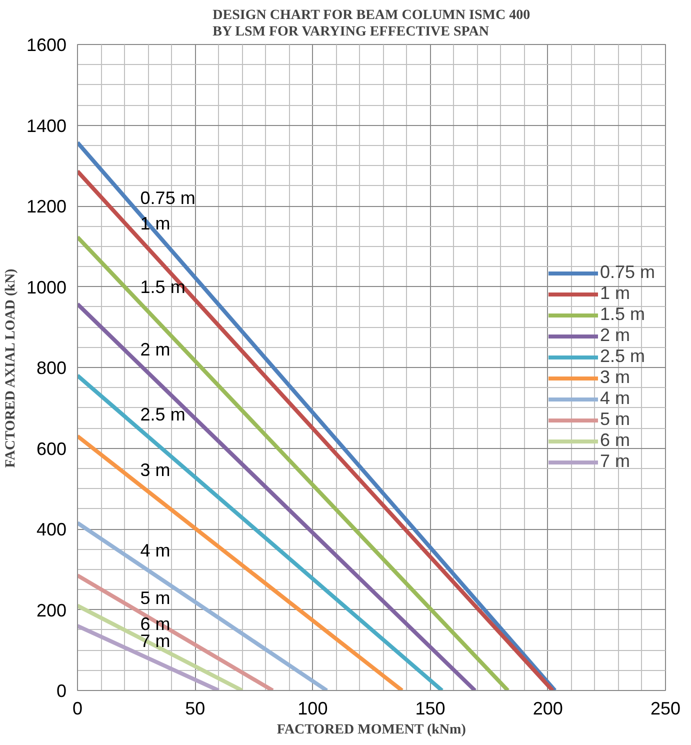 The width and height of the screenshot is (691, 745). What do you see at coordinates (627, 272) in the screenshot?
I see `legend-label: 0.75 m` at bounding box center [627, 272].